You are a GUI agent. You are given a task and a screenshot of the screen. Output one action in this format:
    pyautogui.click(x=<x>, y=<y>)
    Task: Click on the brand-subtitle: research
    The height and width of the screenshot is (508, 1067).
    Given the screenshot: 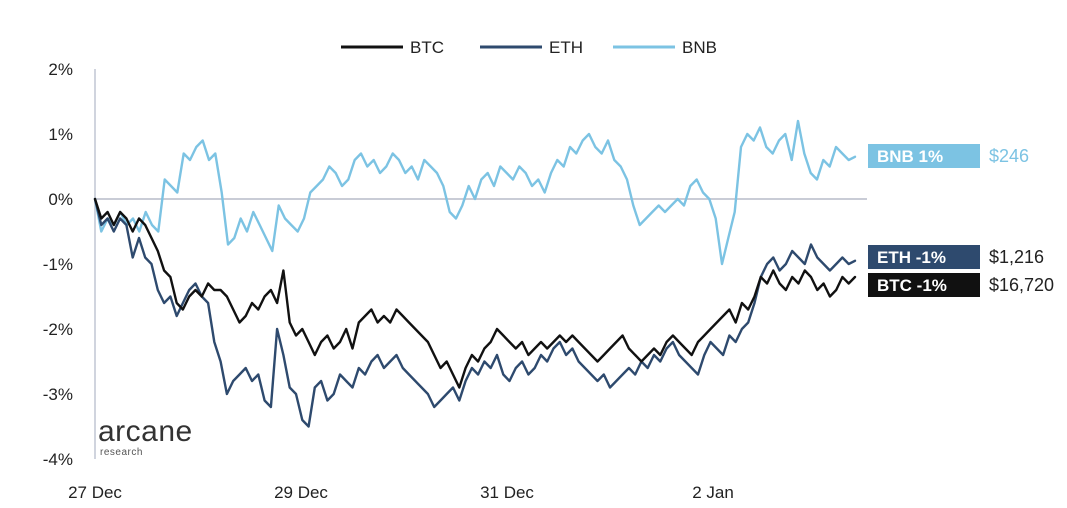 What is the action you would take?
    pyautogui.click(x=121, y=452)
    